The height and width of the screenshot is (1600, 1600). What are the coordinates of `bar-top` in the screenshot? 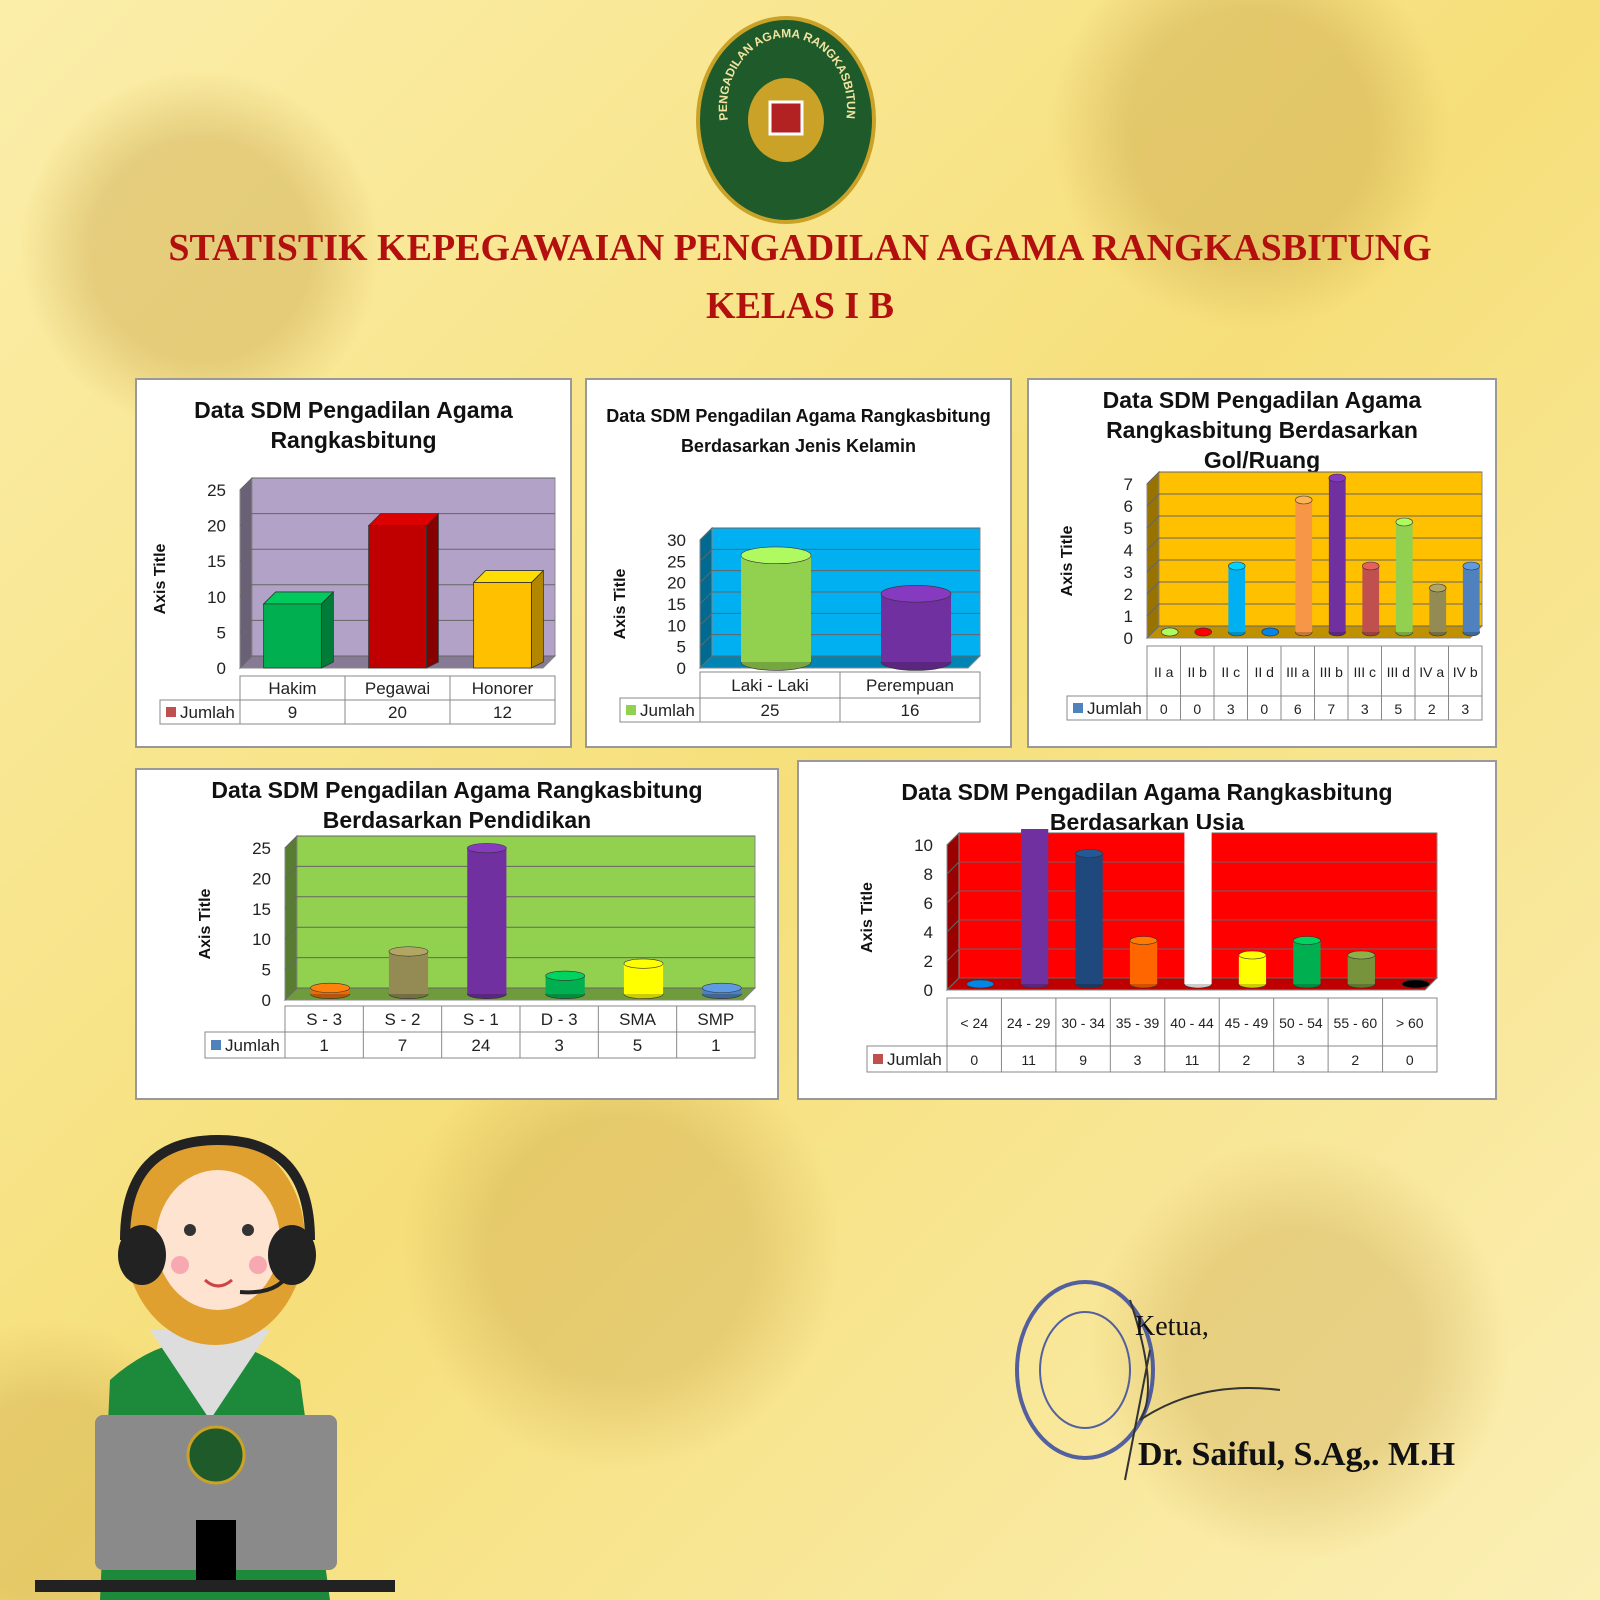 It's located at (403, 520).